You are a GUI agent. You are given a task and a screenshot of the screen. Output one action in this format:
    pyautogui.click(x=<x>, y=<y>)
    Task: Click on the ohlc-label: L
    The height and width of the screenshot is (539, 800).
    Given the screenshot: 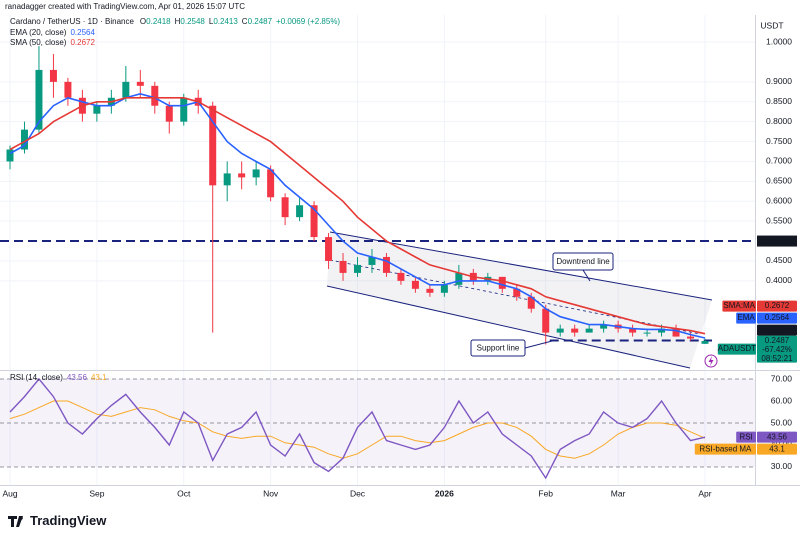 What is the action you would take?
    pyautogui.click(x=211, y=21)
    